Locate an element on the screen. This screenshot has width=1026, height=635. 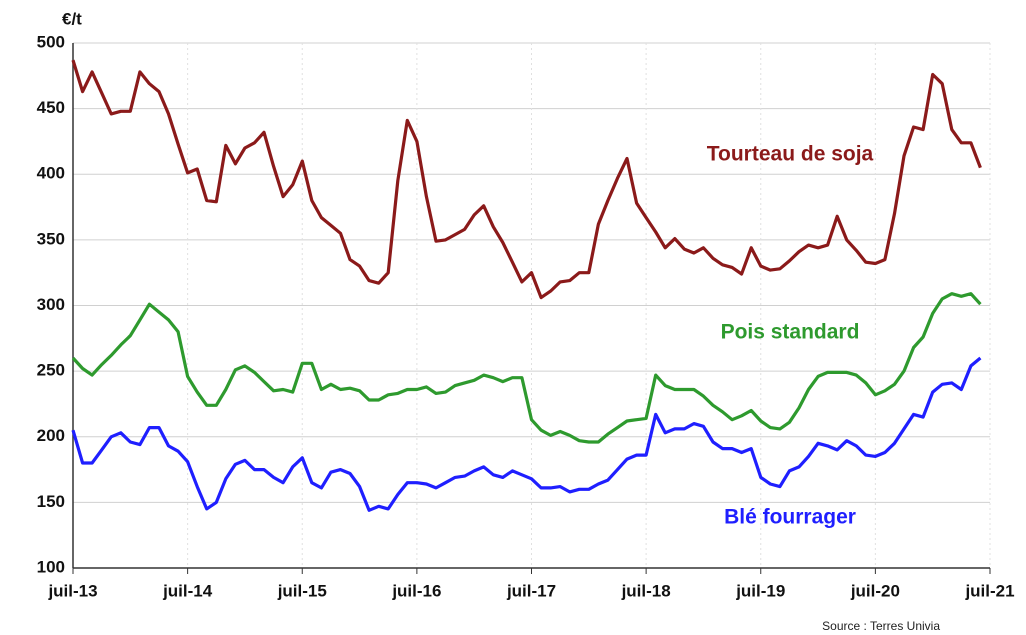
y-tick-label: 350 is located at coordinates (51, 238).